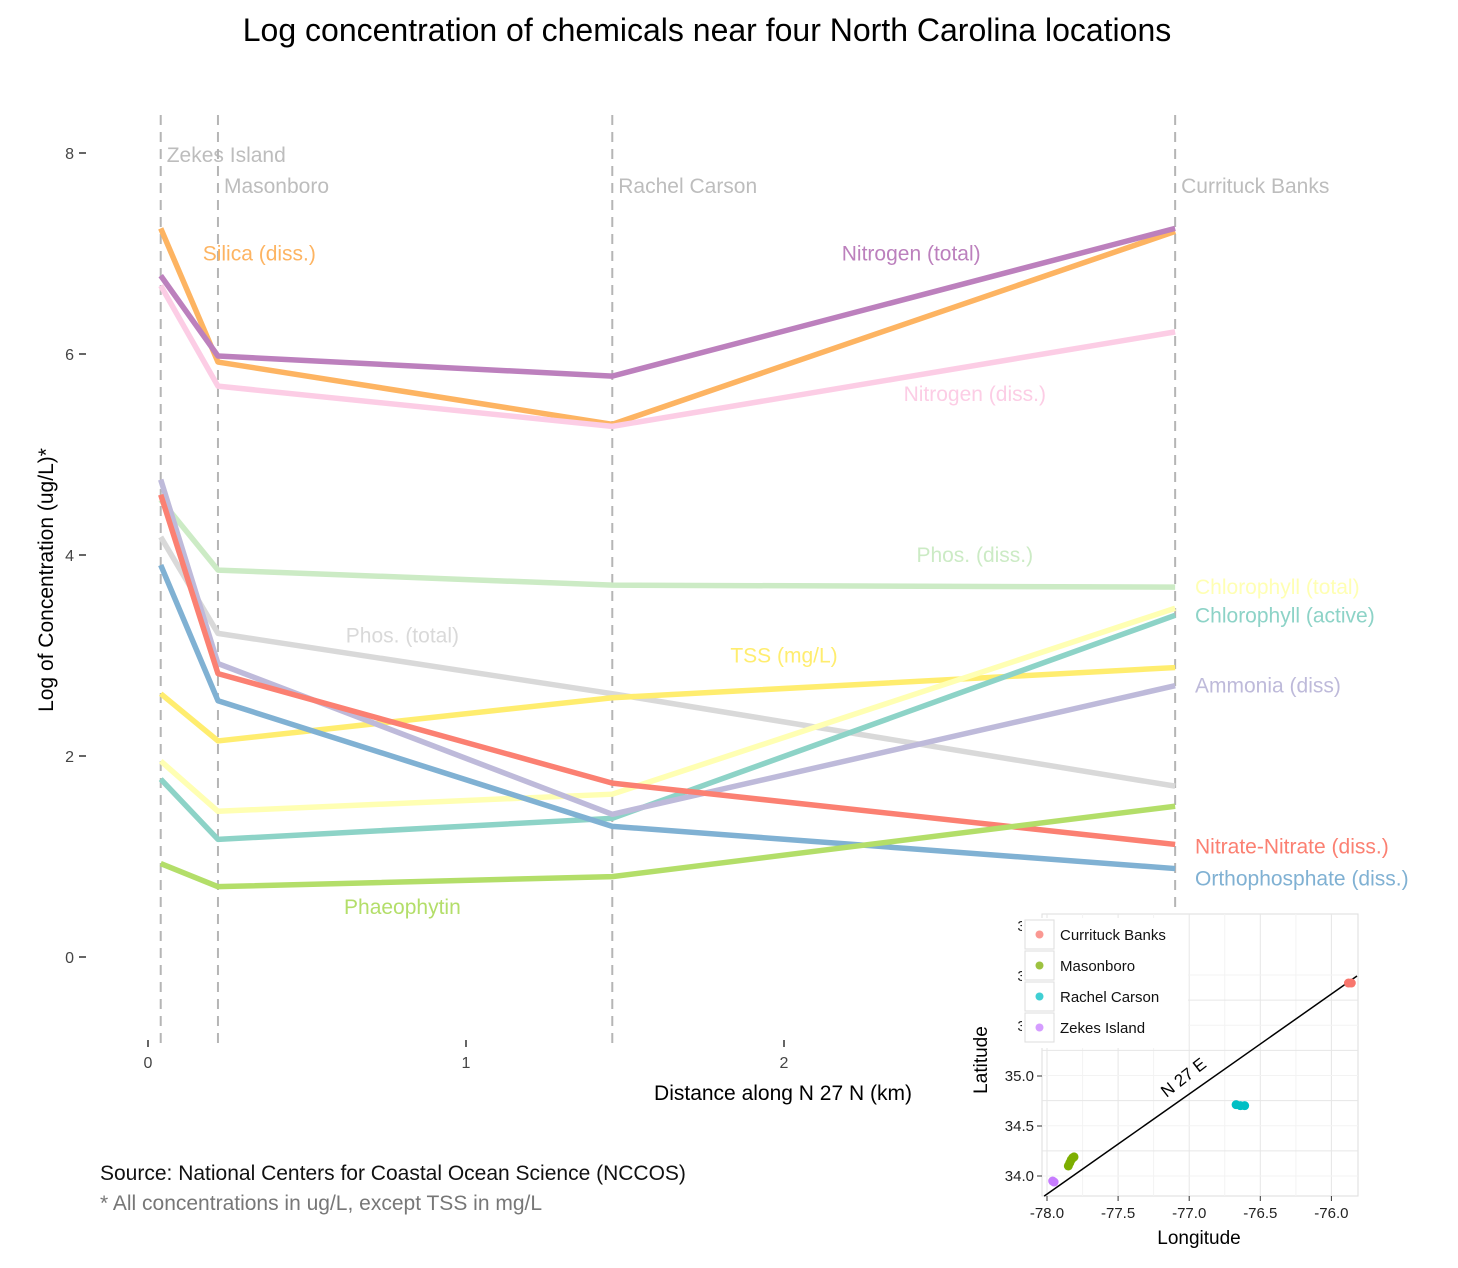 The width and height of the screenshot is (1458, 1268). I want to click on inset-y-axis-label: Latitude, so click(981, 1060).